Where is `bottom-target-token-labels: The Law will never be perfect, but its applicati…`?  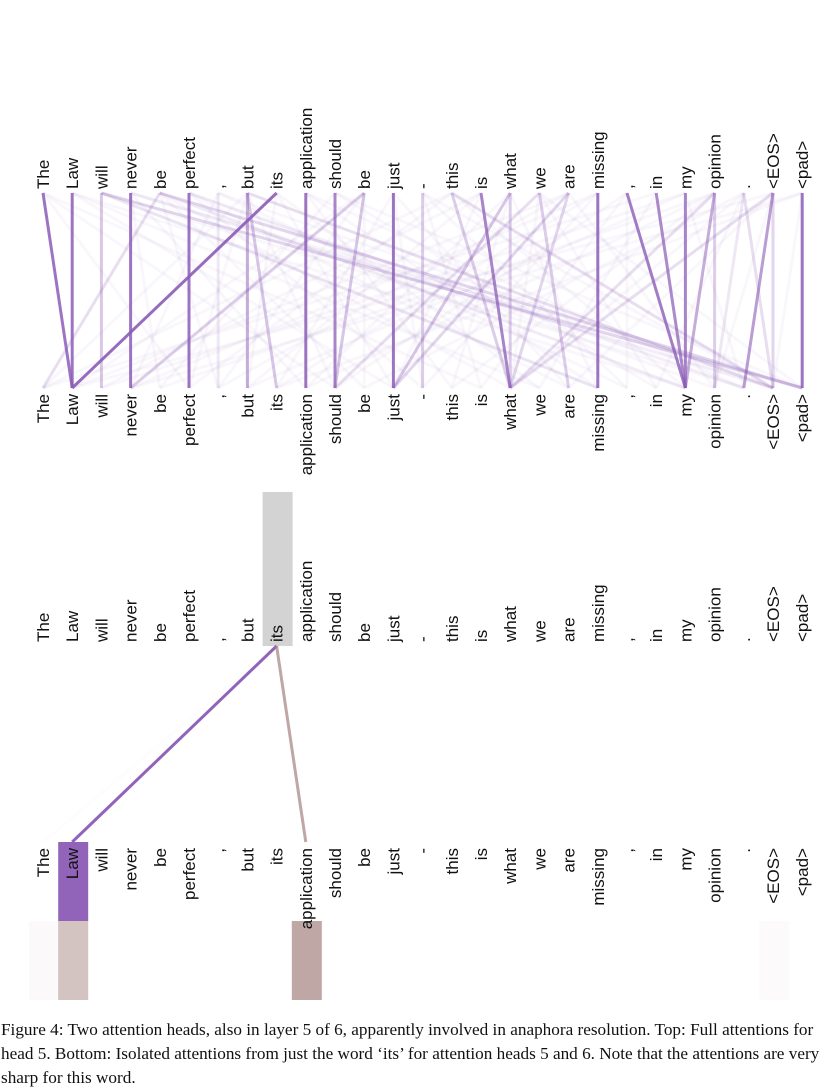 bottom-target-token-labels: The Law will never be perfect, but its applicati… is located at coordinates (423, 888).